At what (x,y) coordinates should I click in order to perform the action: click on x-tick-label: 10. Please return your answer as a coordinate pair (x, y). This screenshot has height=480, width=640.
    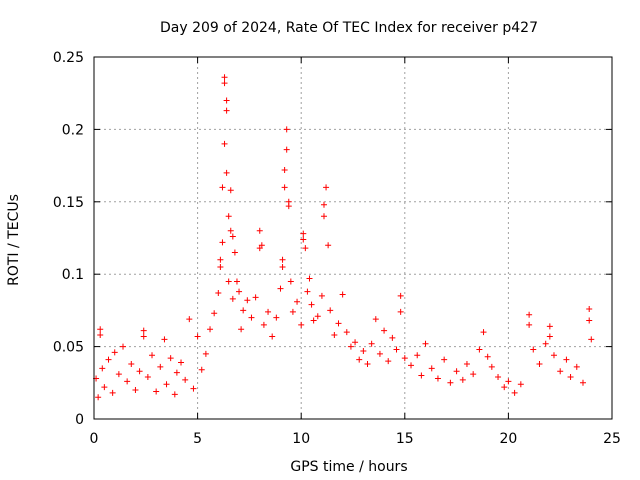
    Looking at the image, I should click on (301, 439).